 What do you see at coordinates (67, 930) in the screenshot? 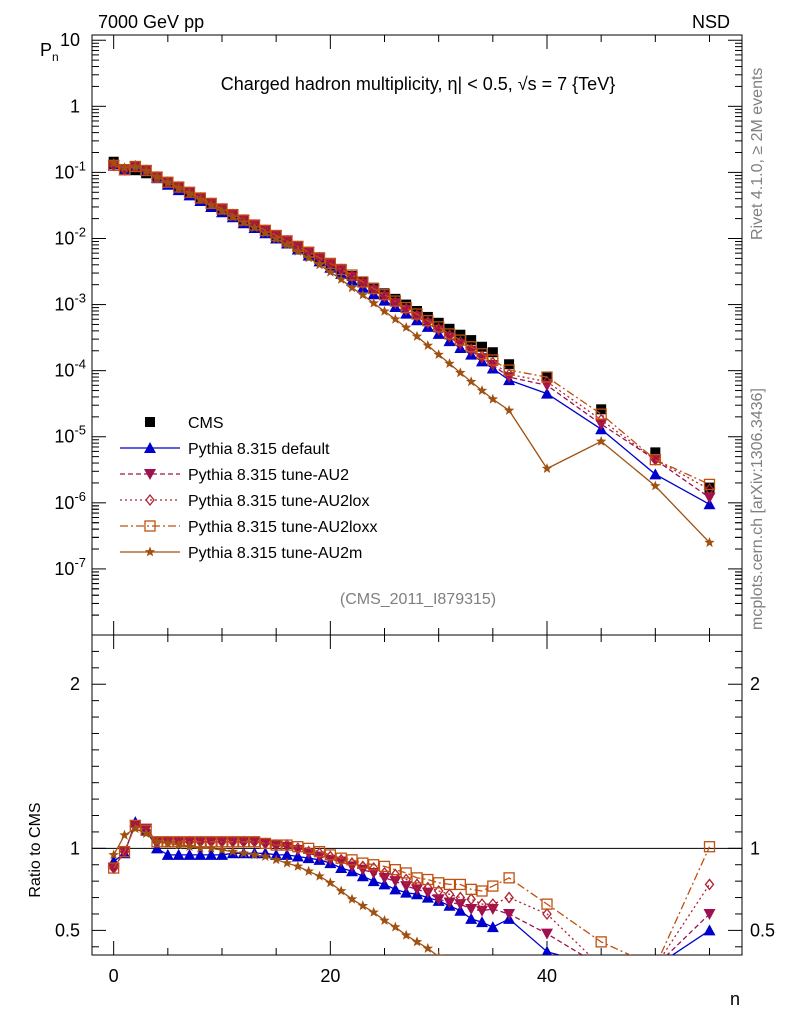
I see `ratio-y-tick-label: 0.5` at bounding box center [67, 930].